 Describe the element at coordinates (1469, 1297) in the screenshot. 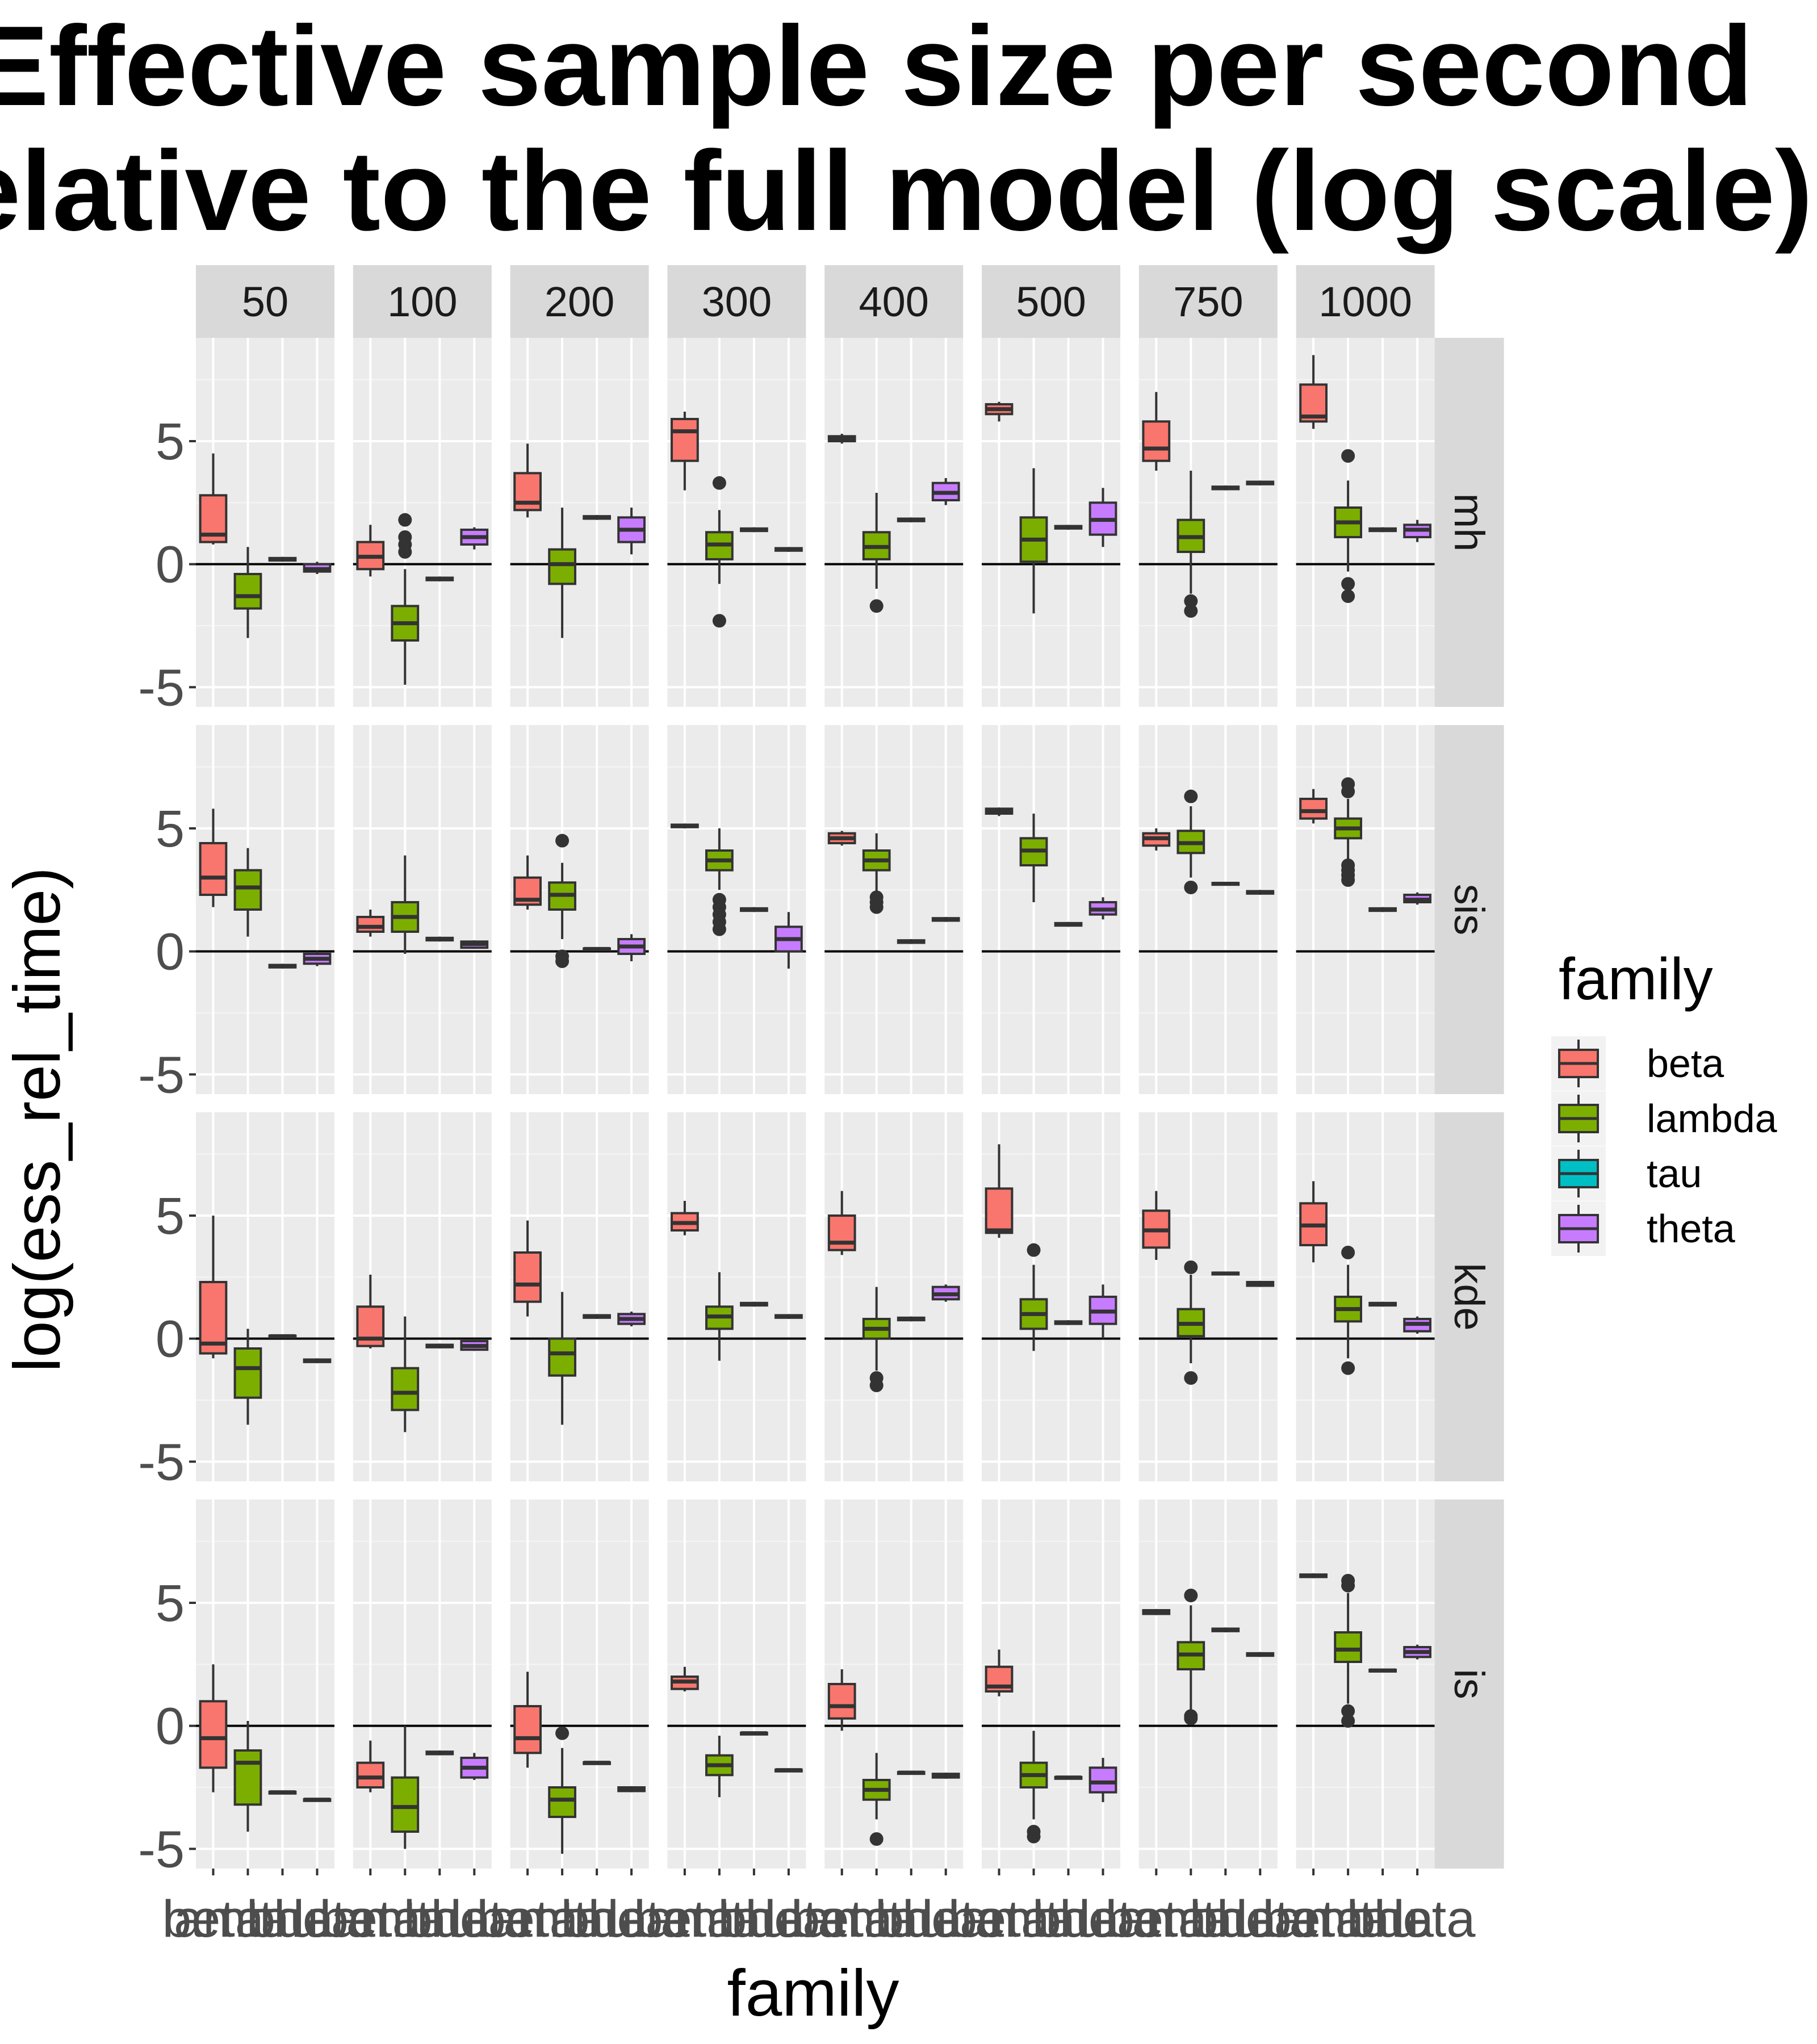

I see `row-strip-kde` at that location.